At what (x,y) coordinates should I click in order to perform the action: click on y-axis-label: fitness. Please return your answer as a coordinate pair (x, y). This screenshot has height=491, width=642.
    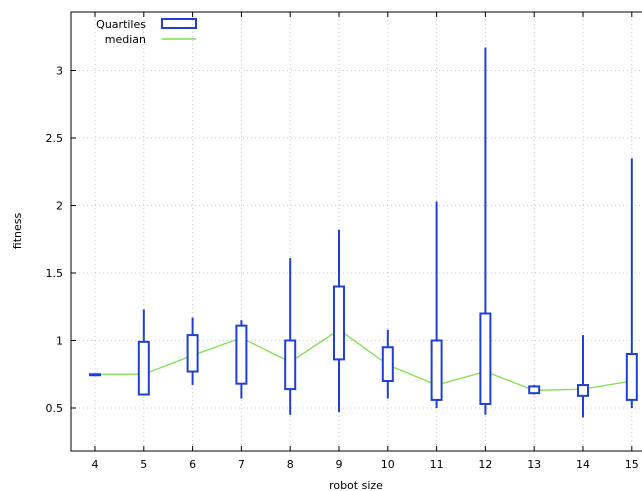
    Looking at the image, I should click on (17, 231).